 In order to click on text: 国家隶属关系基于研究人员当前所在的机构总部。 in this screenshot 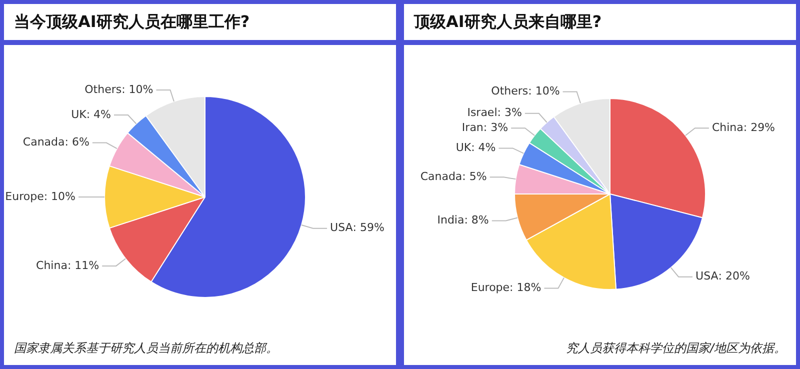, I will do `click(146, 348)`.